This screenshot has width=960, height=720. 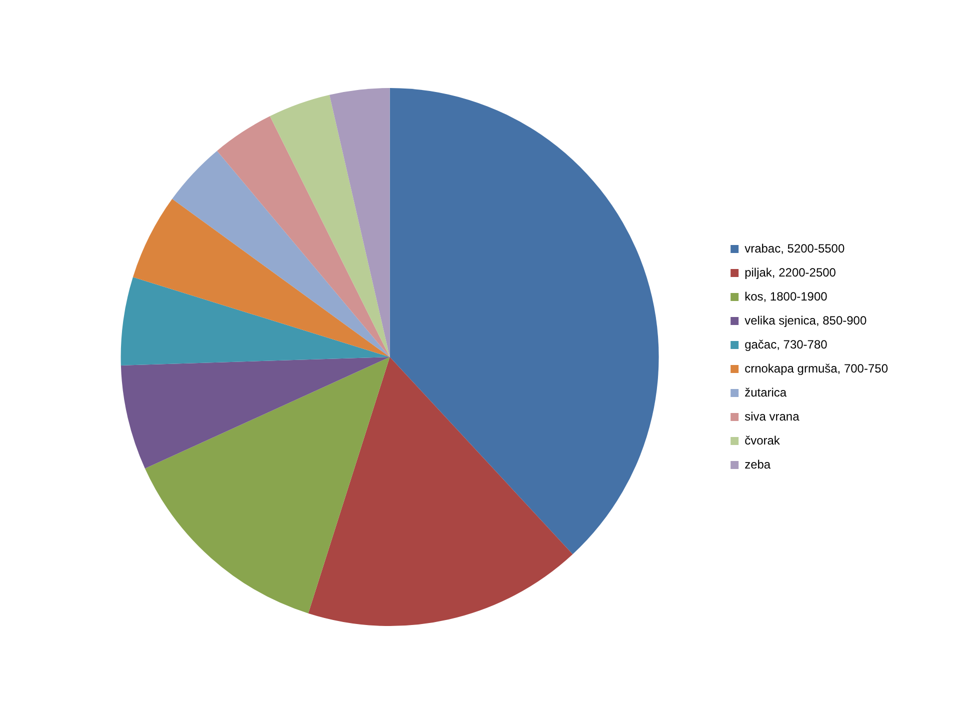 I want to click on legend-label: zeba, so click(x=757, y=464).